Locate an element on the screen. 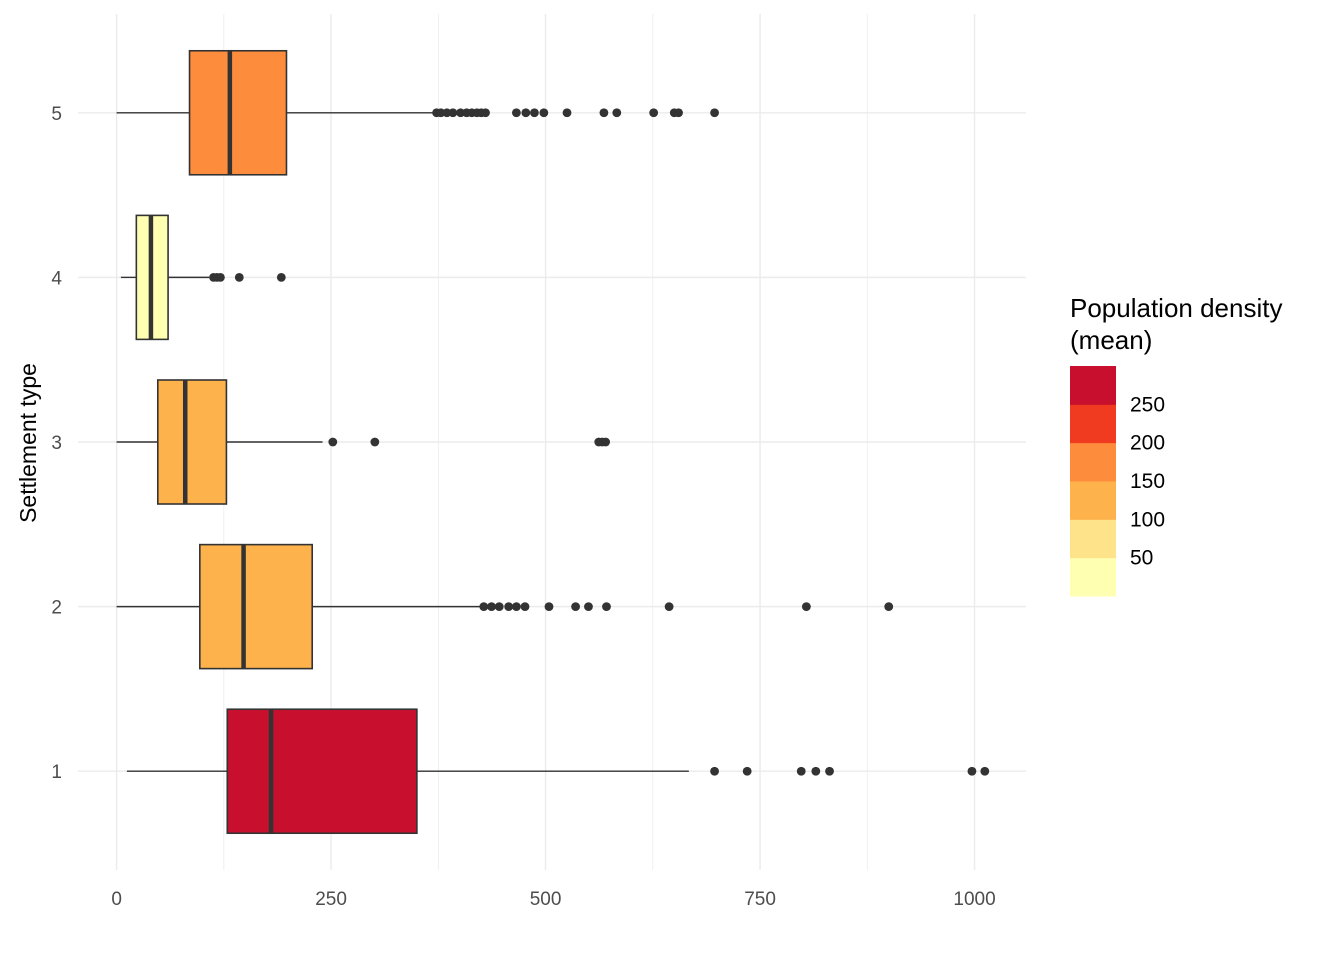 The height and width of the screenshot is (960, 1344). y-tick-label: 5 is located at coordinates (56, 114).